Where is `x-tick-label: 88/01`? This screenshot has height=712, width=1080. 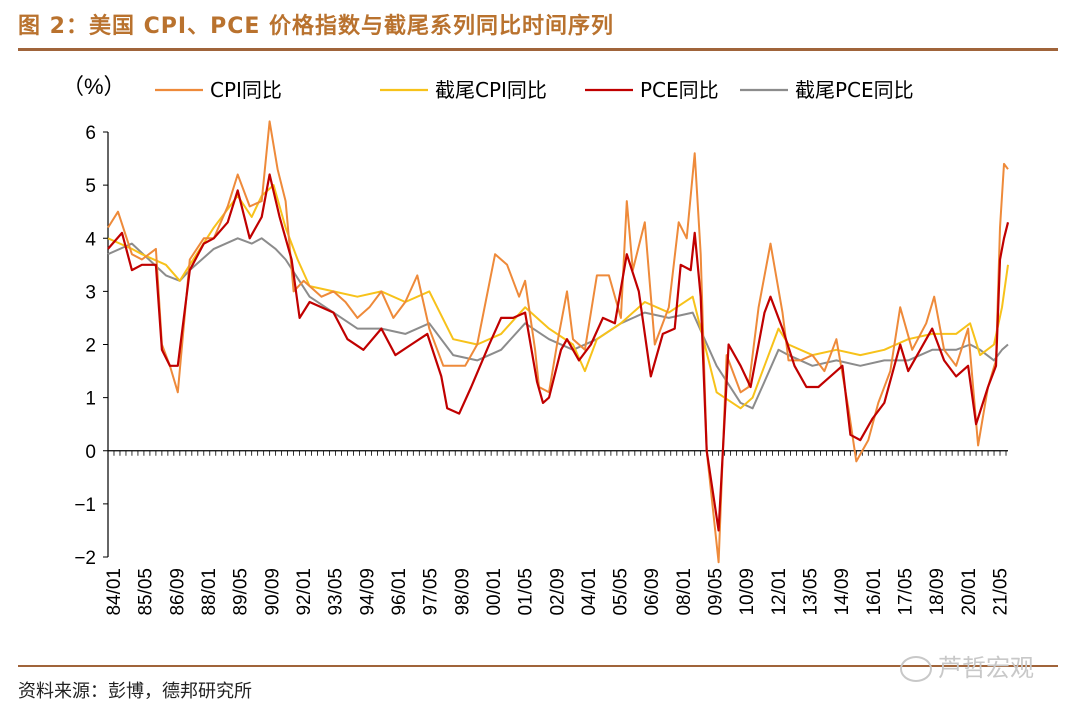 x-tick-label: 88/01 is located at coordinates (209, 592).